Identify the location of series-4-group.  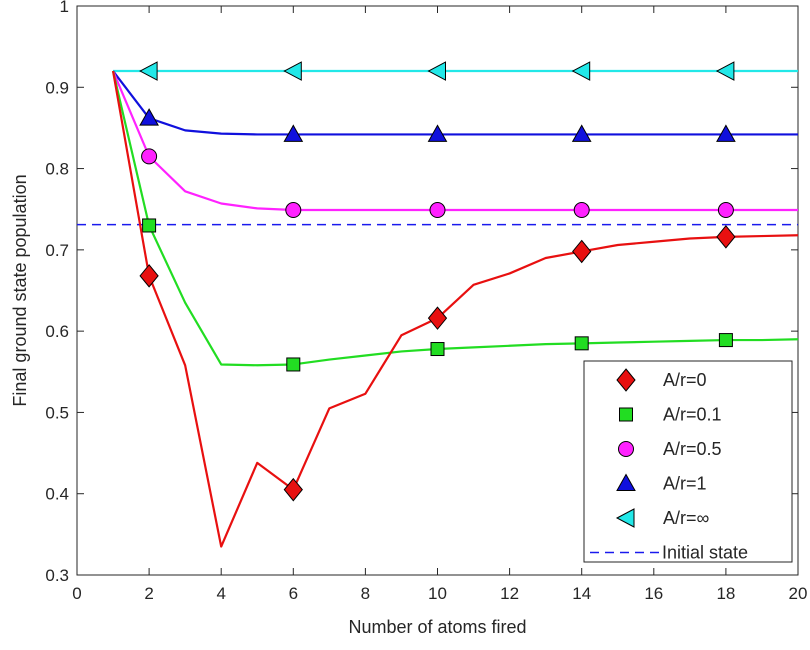
(455, 71).